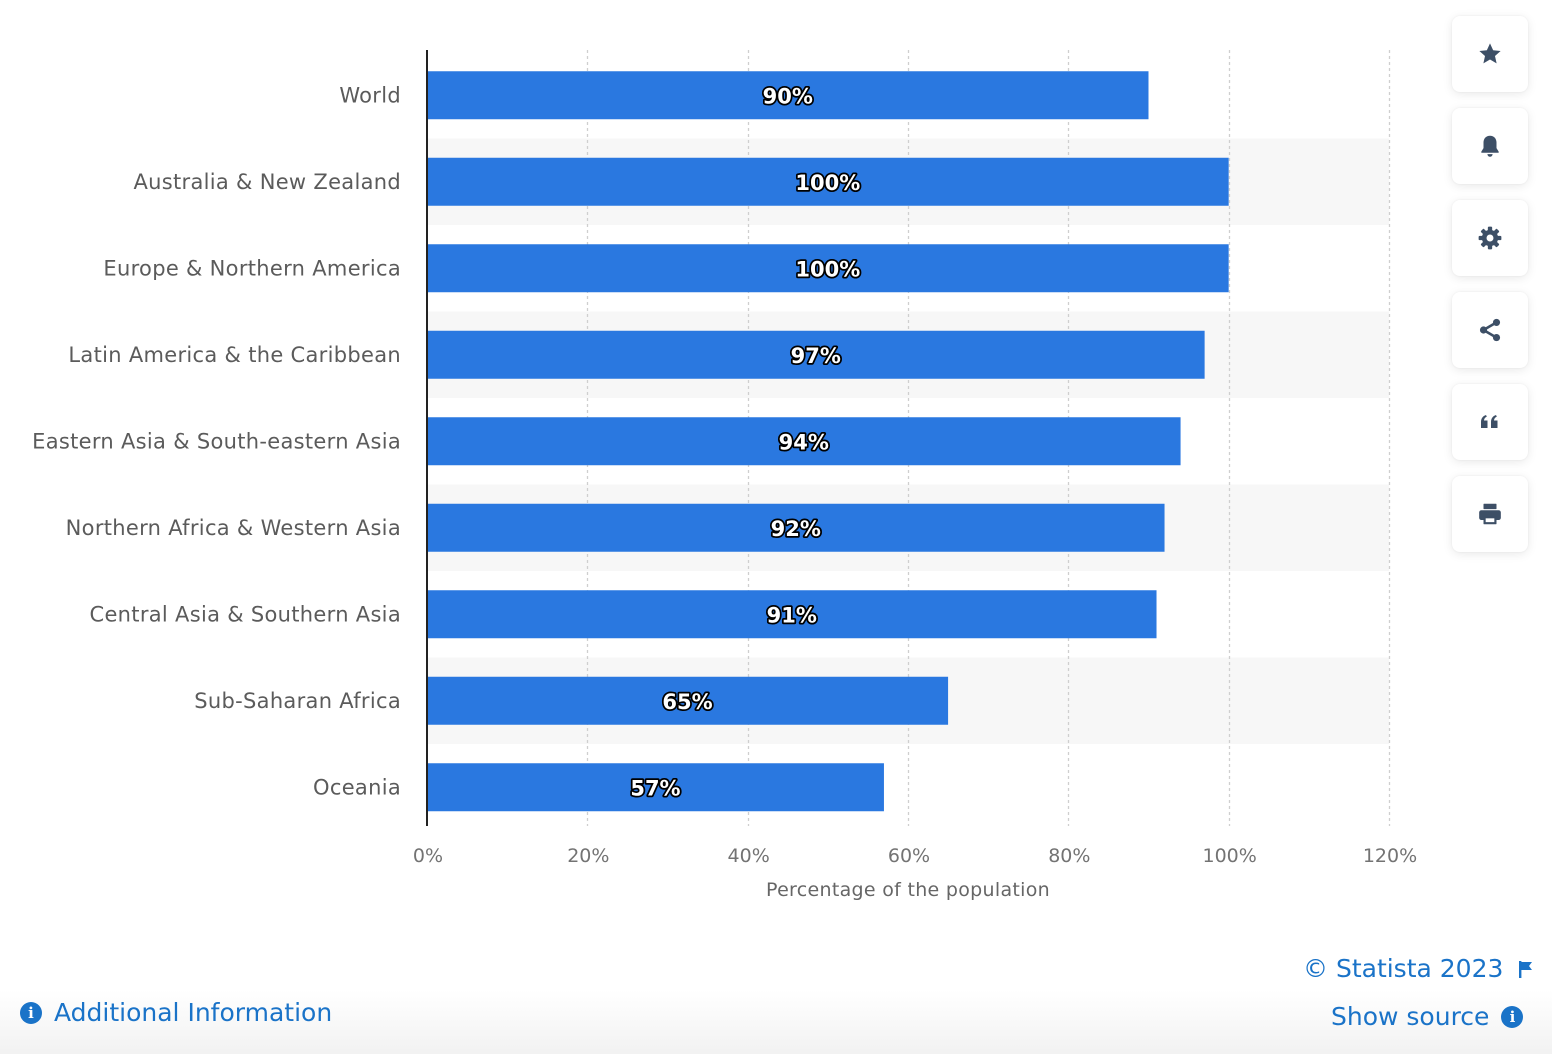 Image resolution: width=1552 pixels, height=1054 pixels. What do you see at coordinates (193, 1012) in the screenshot?
I see `additional-information-text: Additional Information` at bounding box center [193, 1012].